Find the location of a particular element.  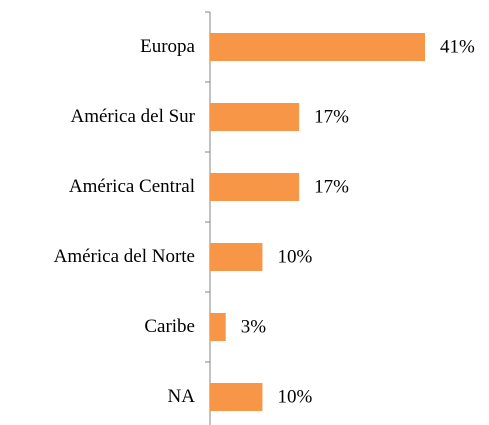

category-label: NA is located at coordinates (181, 396).